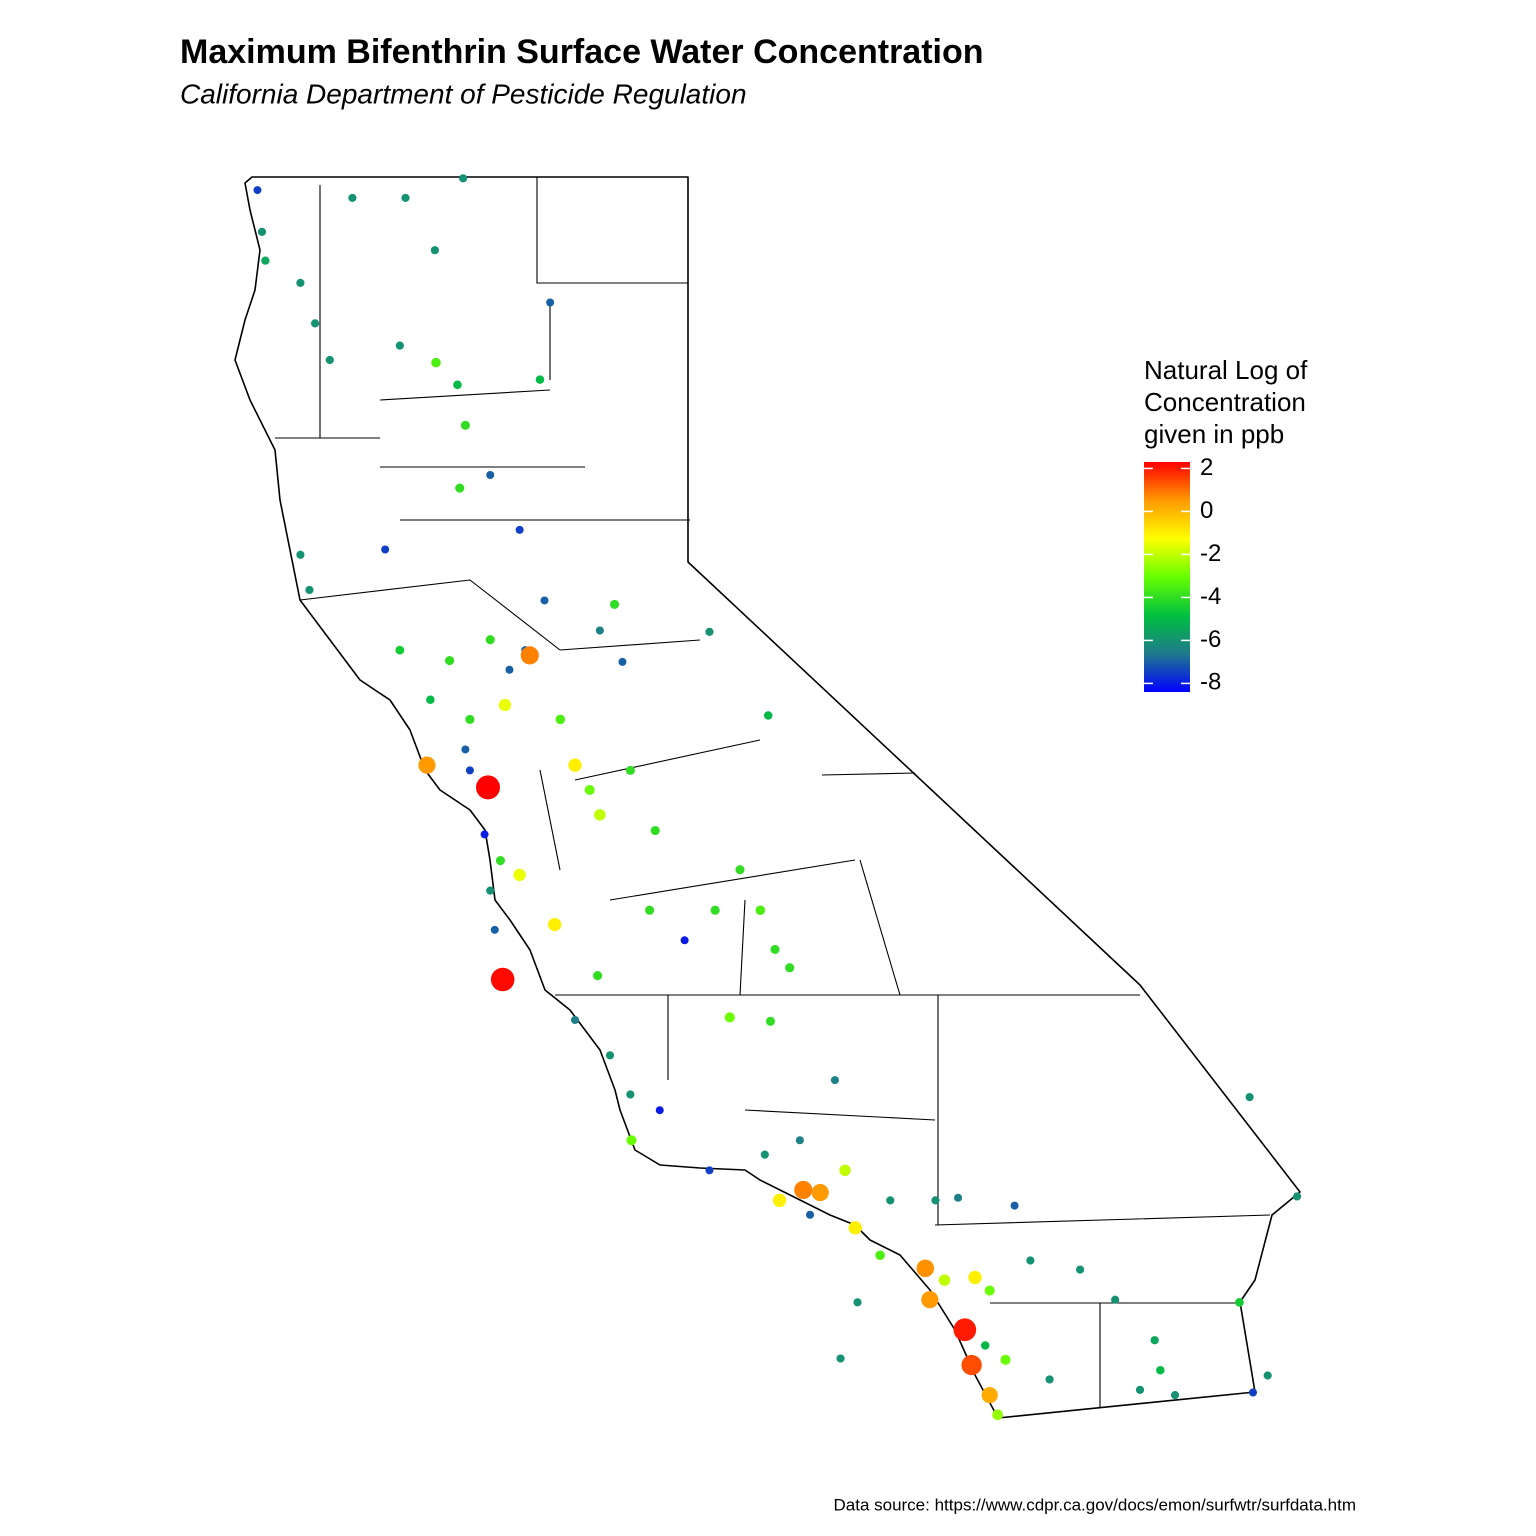 The image size is (1536, 1536). What do you see at coordinates (1225, 402) in the screenshot?
I see `legend-title: Concentration` at bounding box center [1225, 402].